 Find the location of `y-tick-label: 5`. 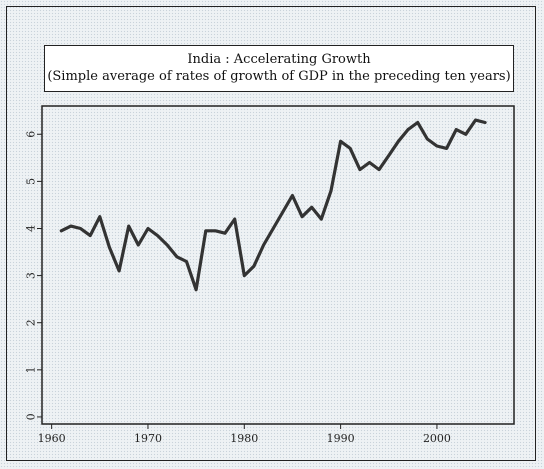

y-tick-label: 5 is located at coordinates (31, 181).